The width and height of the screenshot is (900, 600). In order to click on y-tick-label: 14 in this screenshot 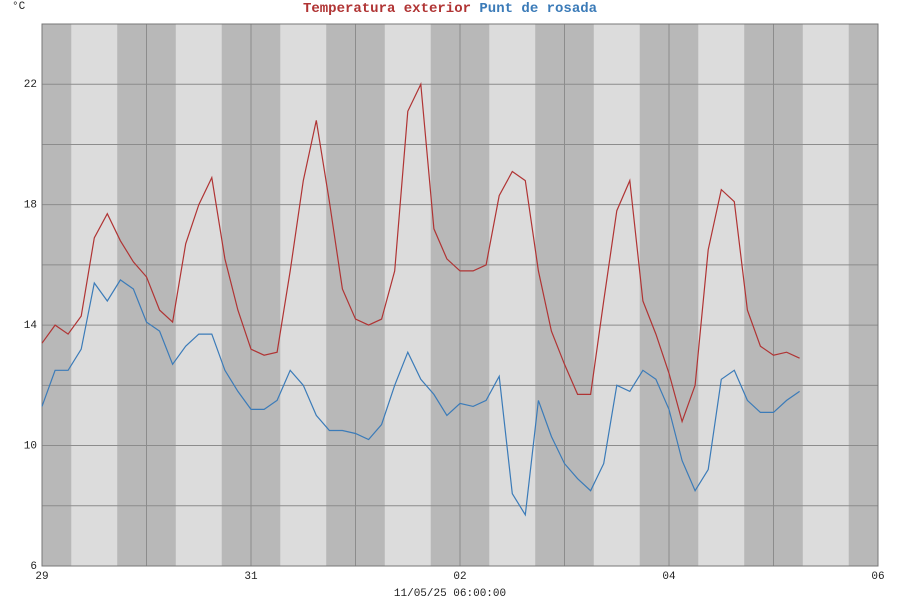, I will do `click(31, 326)`.